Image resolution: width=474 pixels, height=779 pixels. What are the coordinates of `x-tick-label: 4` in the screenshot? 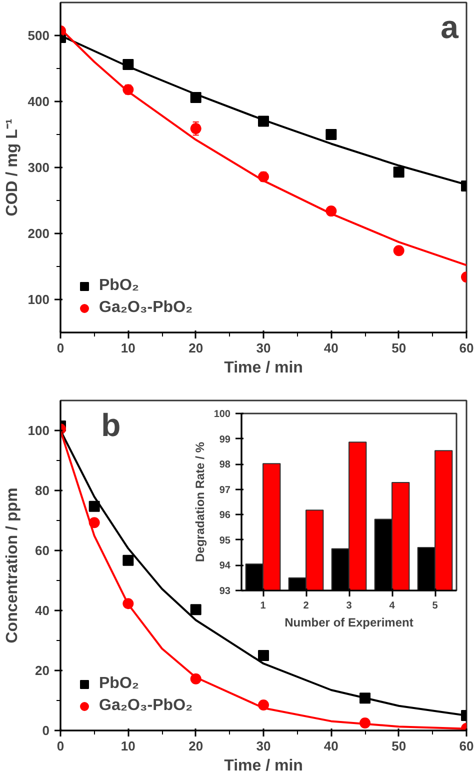 It's located at (392, 606).